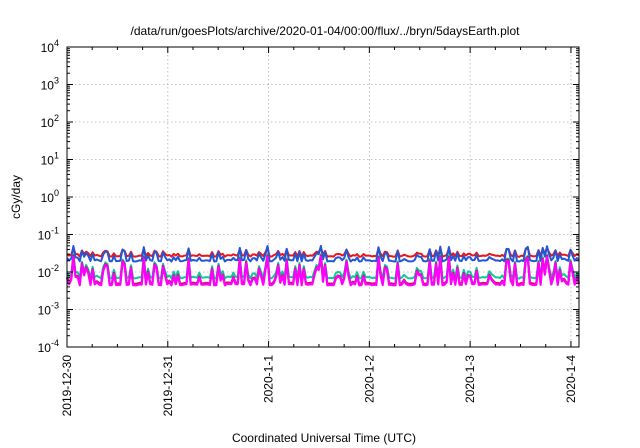 This screenshot has height=448, width=640. I want to click on x-tick-label: 2019-12-31, so click(168, 386).